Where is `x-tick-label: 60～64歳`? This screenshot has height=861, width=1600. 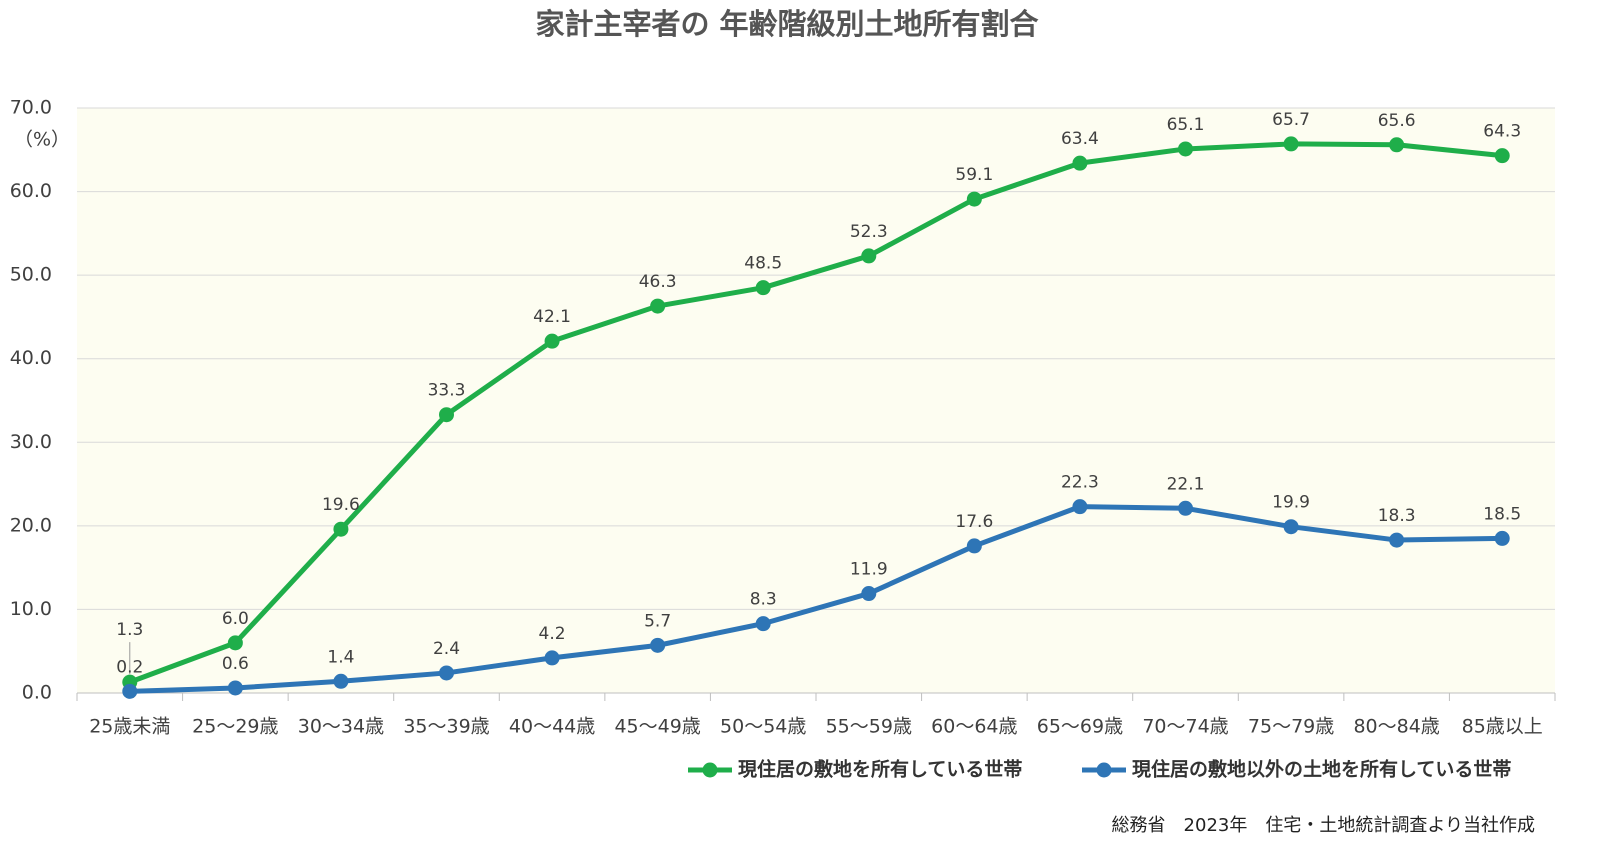 x-tick-label: 60～64歳 is located at coordinates (974, 727).